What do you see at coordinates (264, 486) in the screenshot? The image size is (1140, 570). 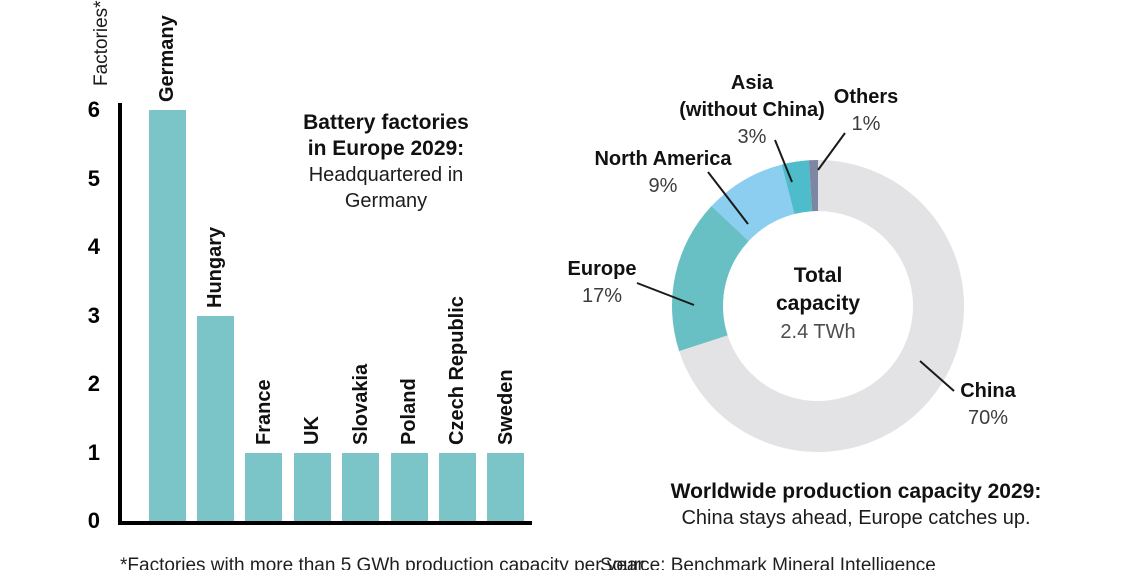 I see `bar-france` at bounding box center [264, 486].